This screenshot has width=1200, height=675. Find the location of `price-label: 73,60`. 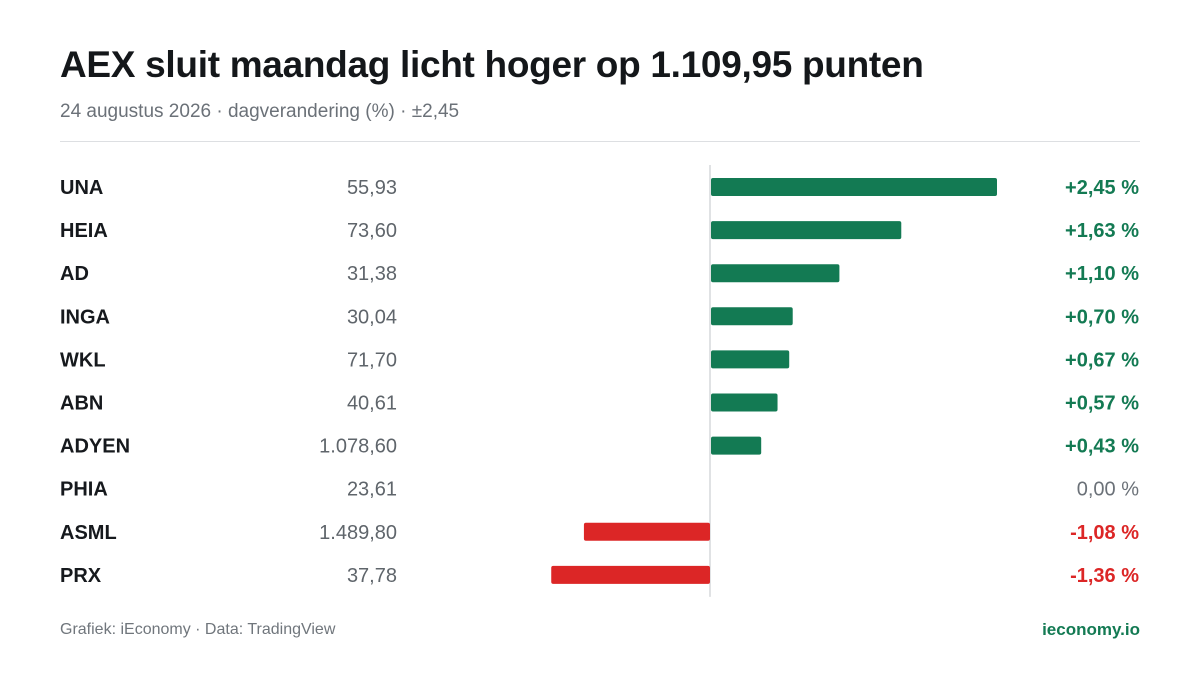

price-label: 73,60 is located at coordinates (372, 231).